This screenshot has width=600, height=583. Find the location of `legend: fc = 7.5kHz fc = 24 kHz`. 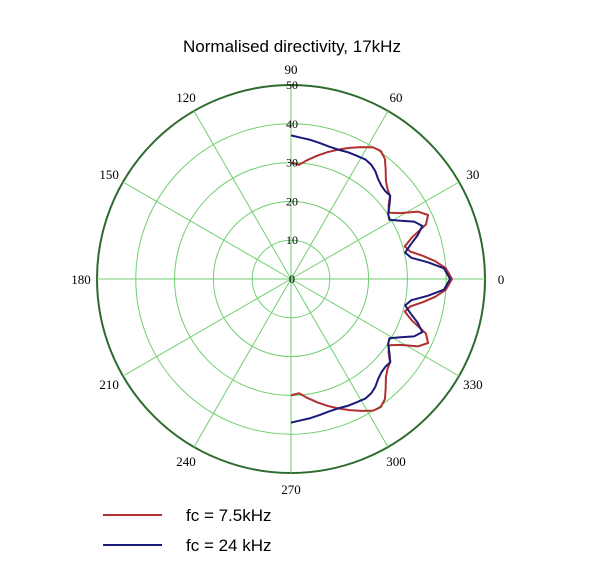

legend: fc = 7.5kHz fc = 24 kHz is located at coordinates (187, 530).